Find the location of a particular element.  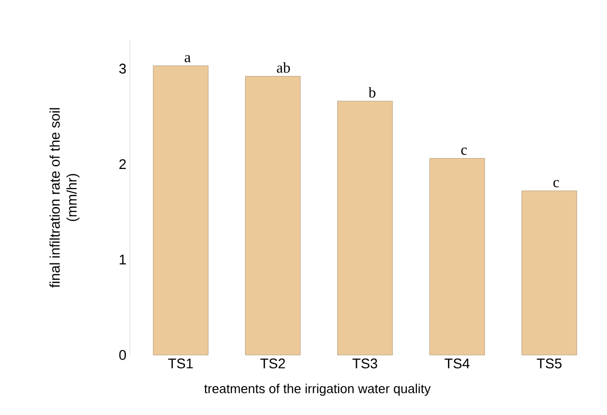

x-tick-label: TS2 is located at coordinates (272, 363).